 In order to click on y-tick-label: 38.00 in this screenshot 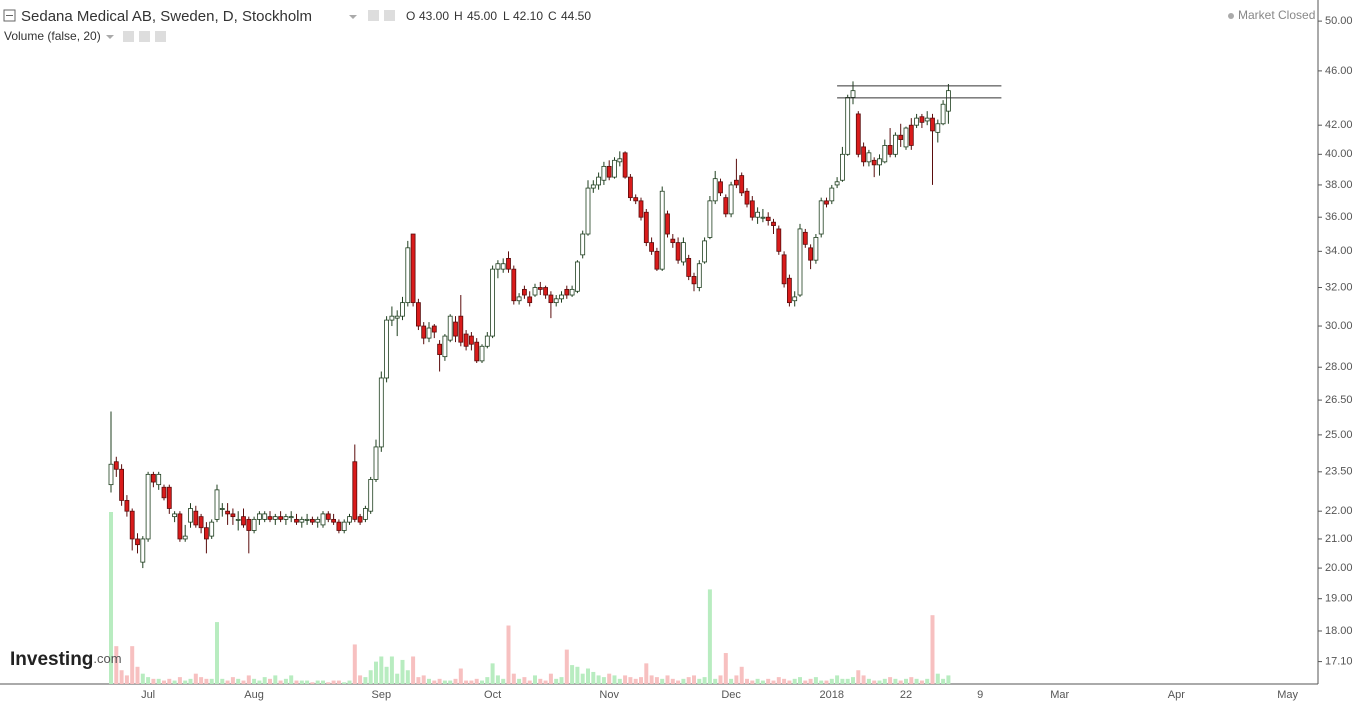, I will do `click(1339, 185)`.